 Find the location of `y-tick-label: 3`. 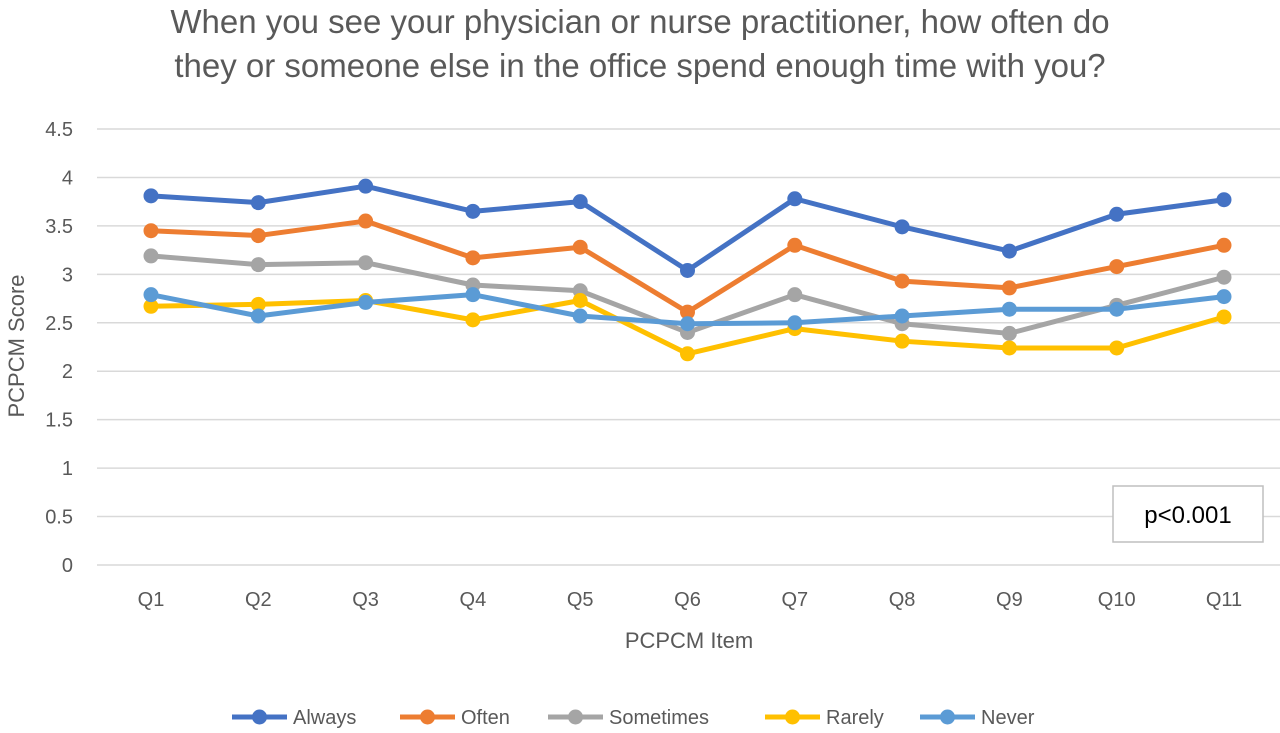

y-tick-label: 3 is located at coordinates (67, 275).